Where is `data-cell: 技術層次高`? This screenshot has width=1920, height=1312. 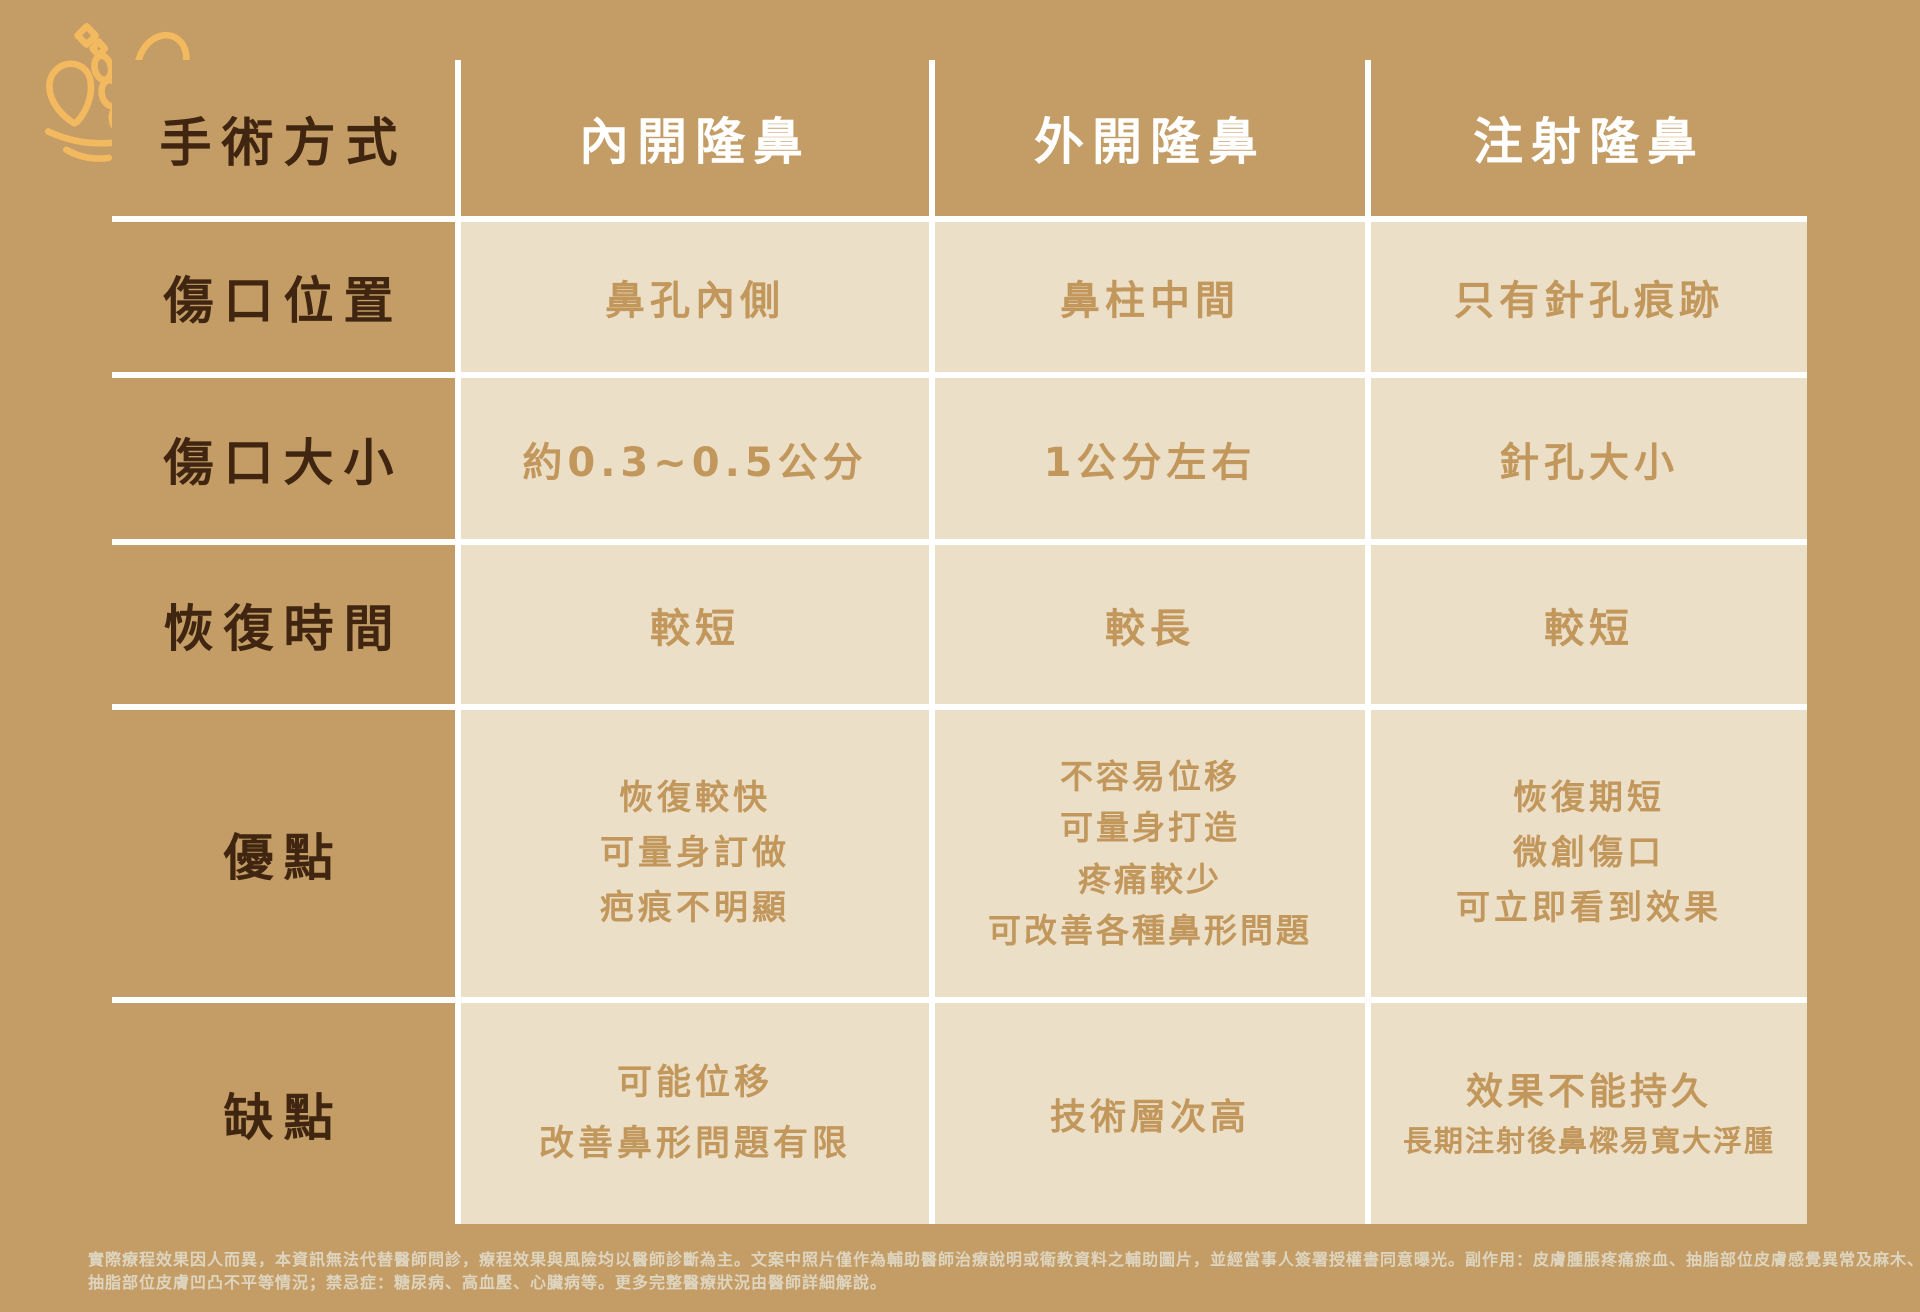 data-cell: 技術層次高 is located at coordinates (1150, 1113).